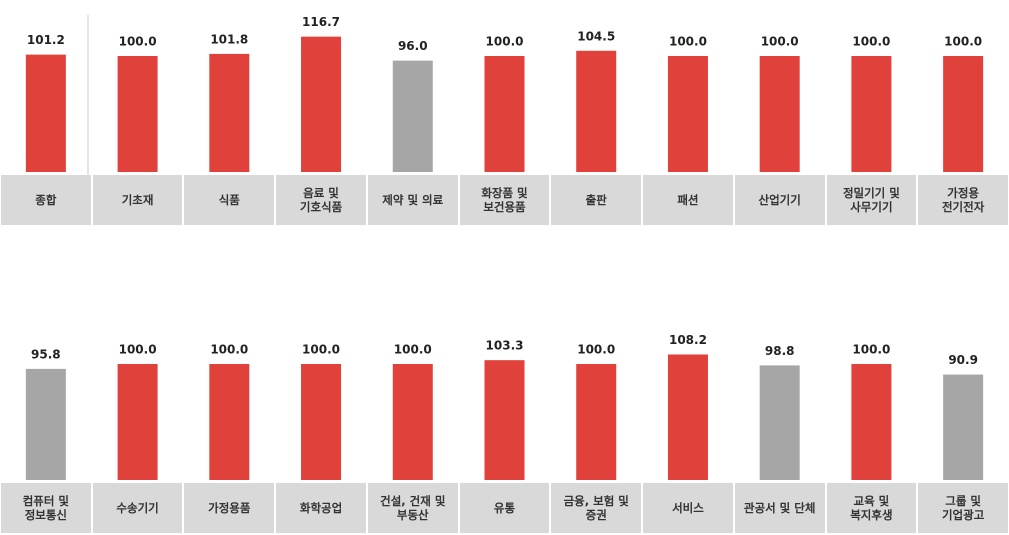 The width and height of the screenshot is (1009, 535). What do you see at coordinates (504, 508) in the screenshot?
I see `category-label: 유통` at bounding box center [504, 508].